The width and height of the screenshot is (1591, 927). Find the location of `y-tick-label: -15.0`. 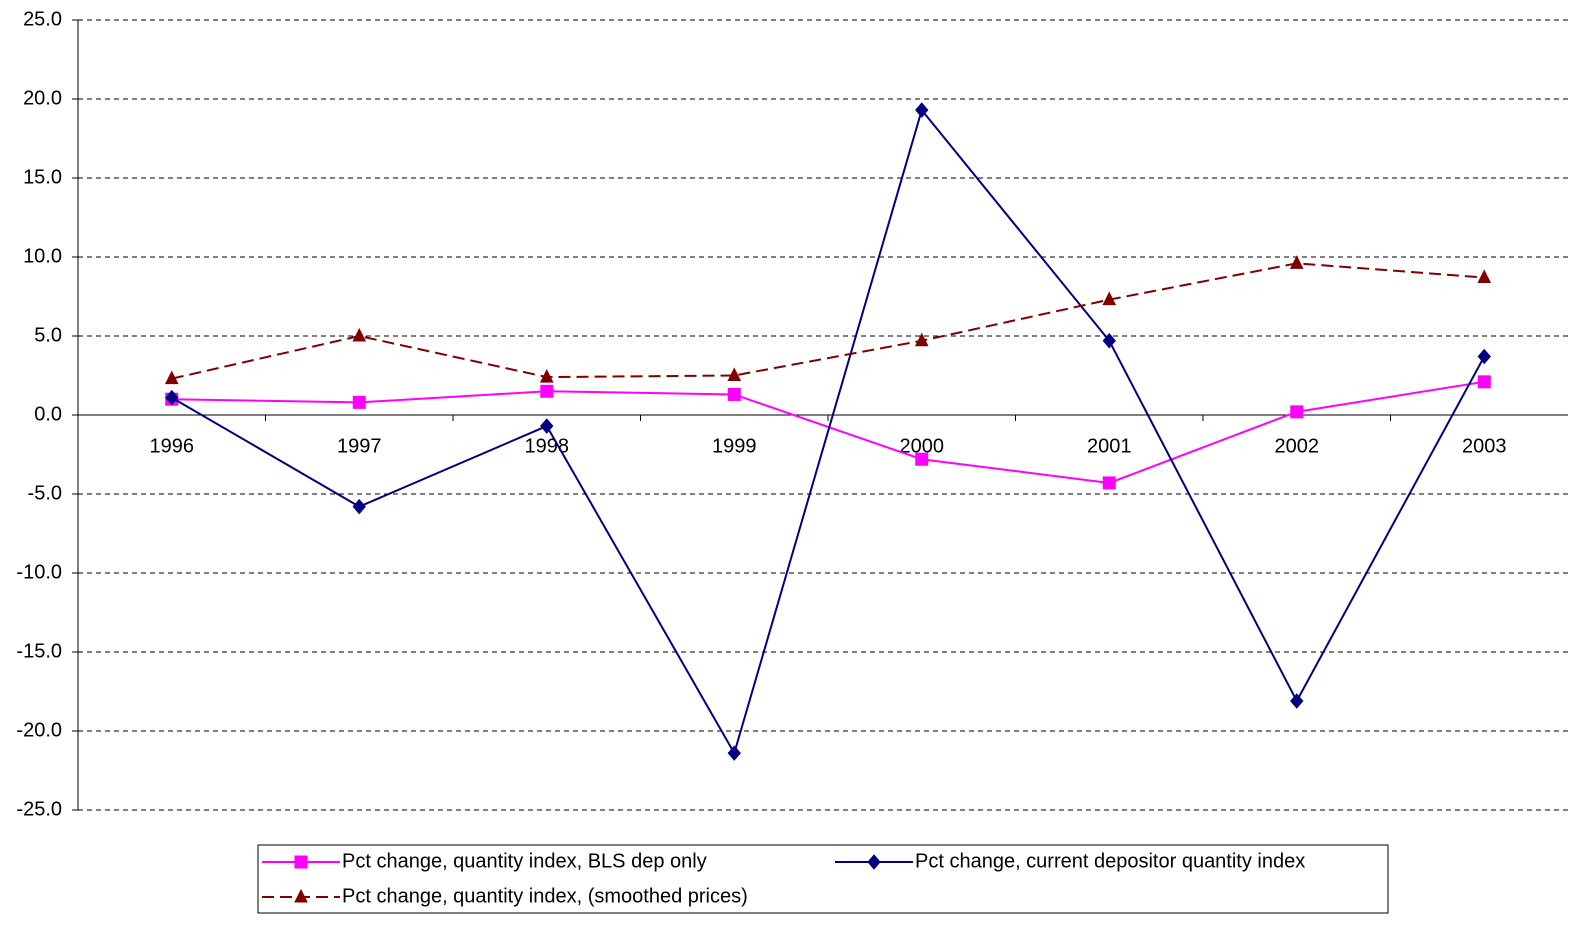

y-tick-label: -15.0 is located at coordinates (39, 651).